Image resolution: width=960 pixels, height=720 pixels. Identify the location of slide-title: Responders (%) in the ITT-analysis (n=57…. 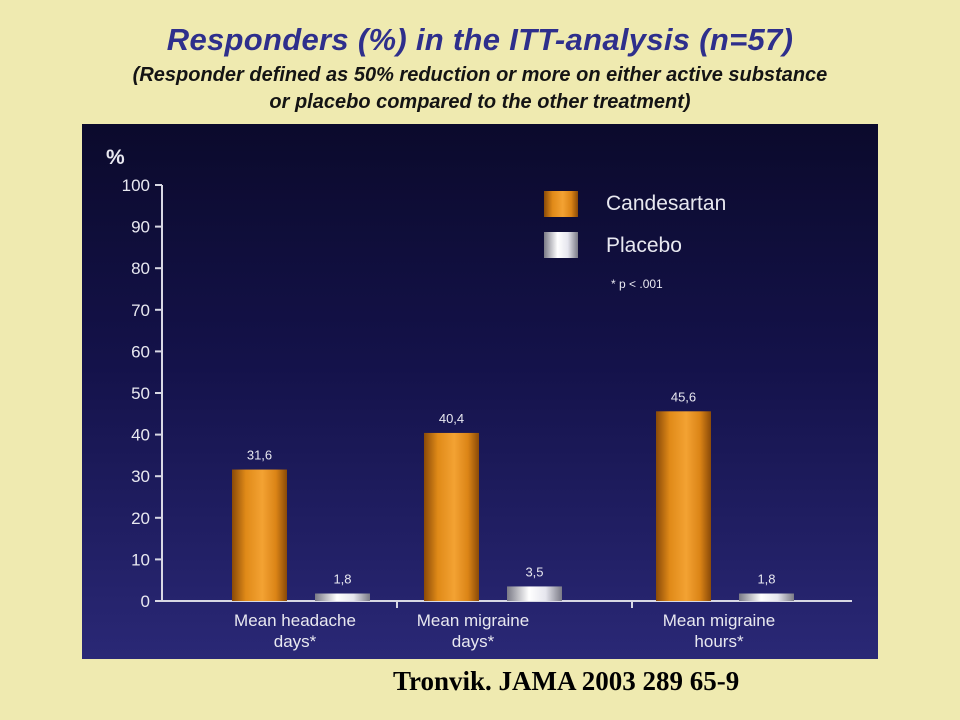
(480, 39).